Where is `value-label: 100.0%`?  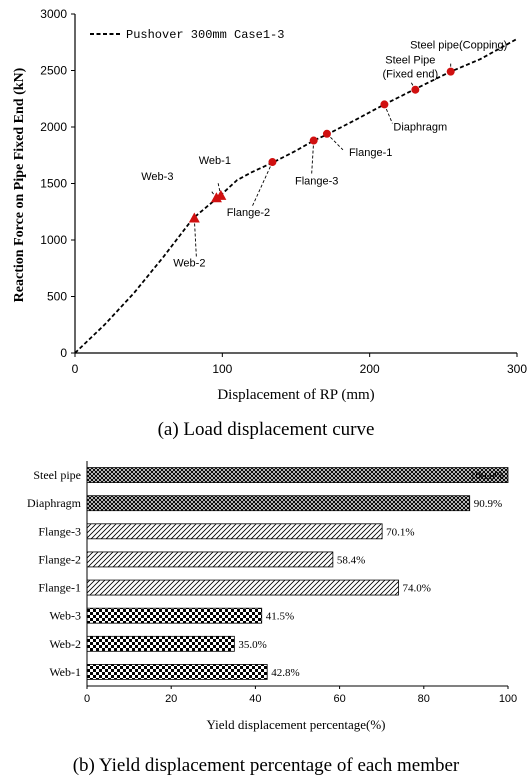
value-label: 100.0% is located at coordinates (487, 476).